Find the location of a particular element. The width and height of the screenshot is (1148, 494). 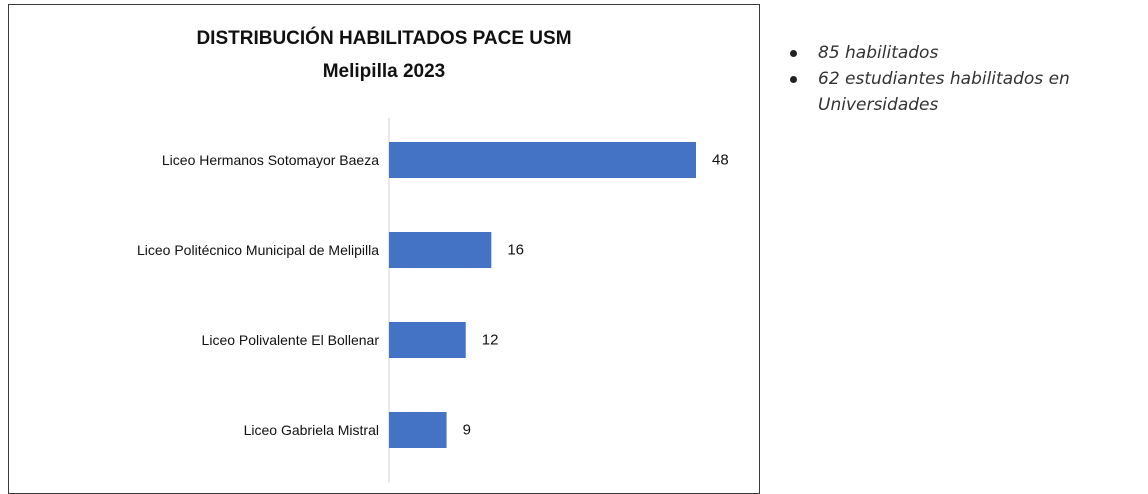

data-label: 48 is located at coordinates (720, 160).